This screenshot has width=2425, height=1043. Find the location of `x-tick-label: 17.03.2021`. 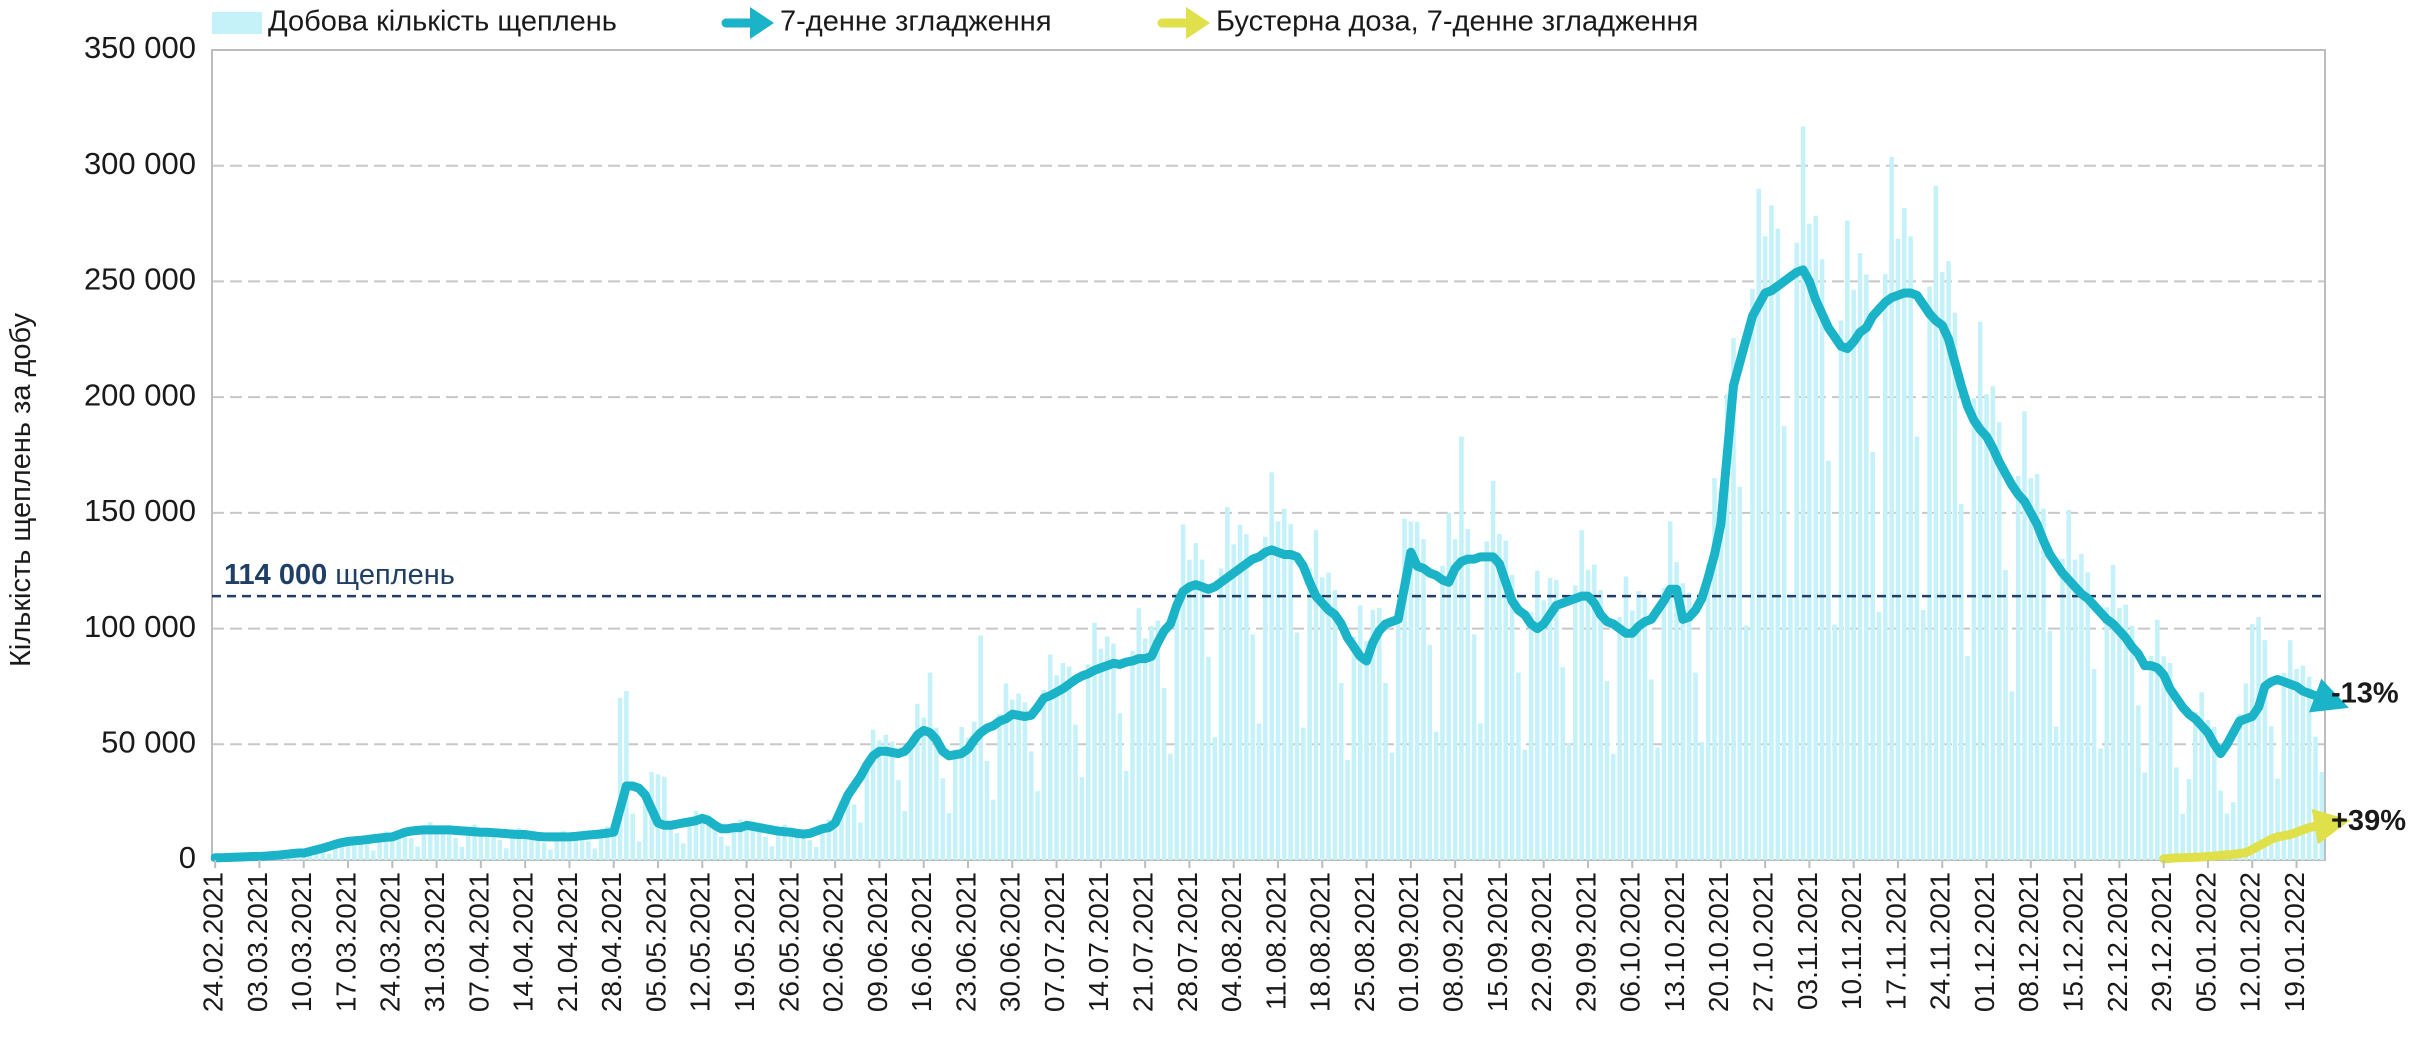

x-tick-label: 17.03.2021 is located at coordinates (345, 942).